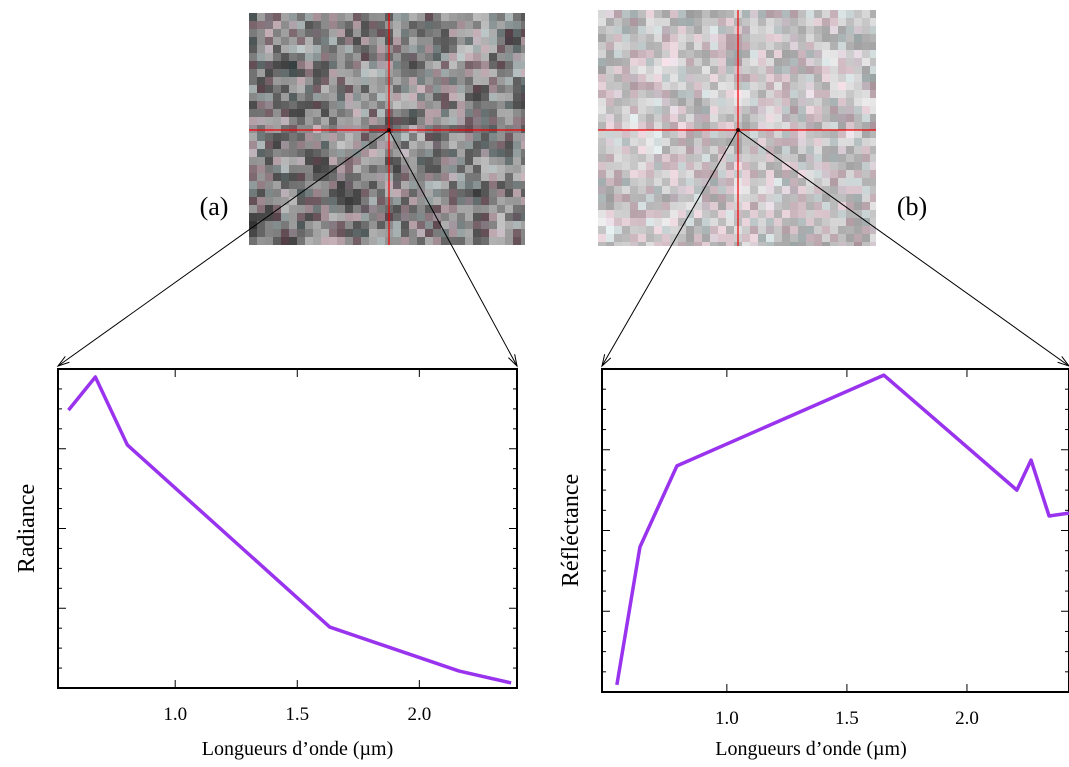 This screenshot has width=1069, height=767. Describe the element at coordinates (571, 530) in the screenshot. I see `y-axis-label: Réfléctance` at that location.